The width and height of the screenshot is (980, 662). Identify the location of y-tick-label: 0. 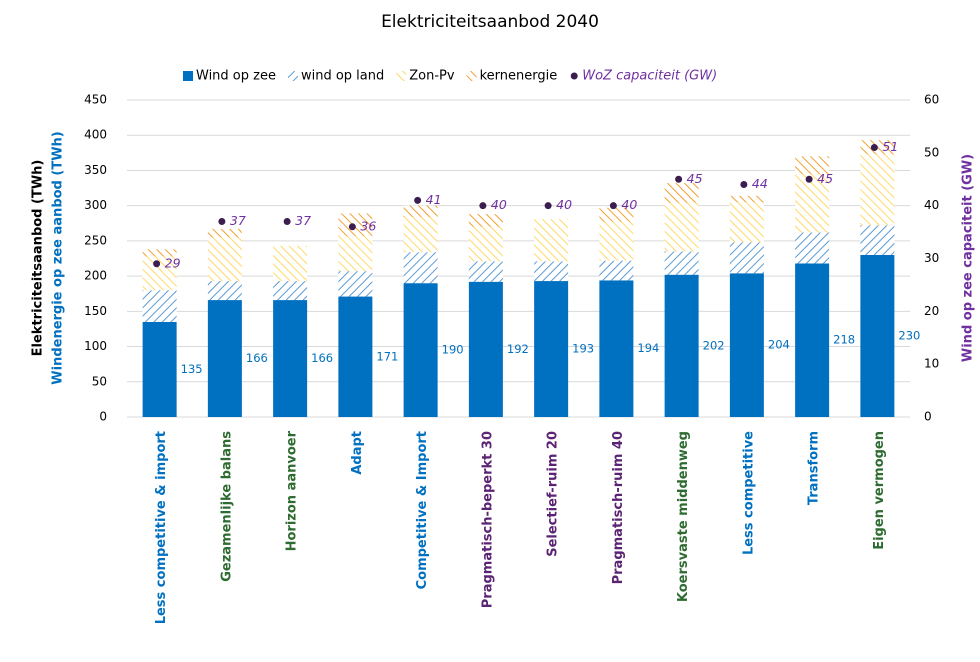
(103, 417).